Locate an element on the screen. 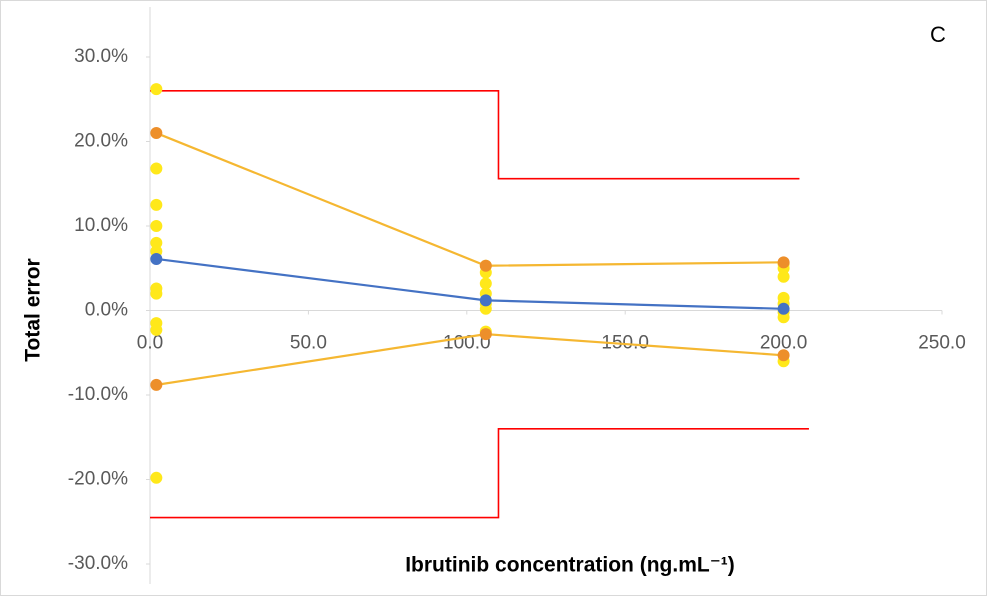 The height and width of the screenshot is (596, 987). x-tick-label: 250.0 is located at coordinates (942, 343).